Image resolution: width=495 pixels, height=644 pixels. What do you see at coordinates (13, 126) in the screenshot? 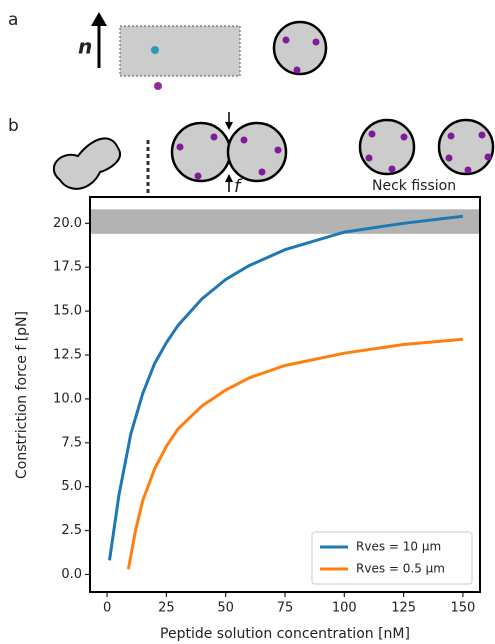
I see `panel-label: b` at bounding box center [13, 126].